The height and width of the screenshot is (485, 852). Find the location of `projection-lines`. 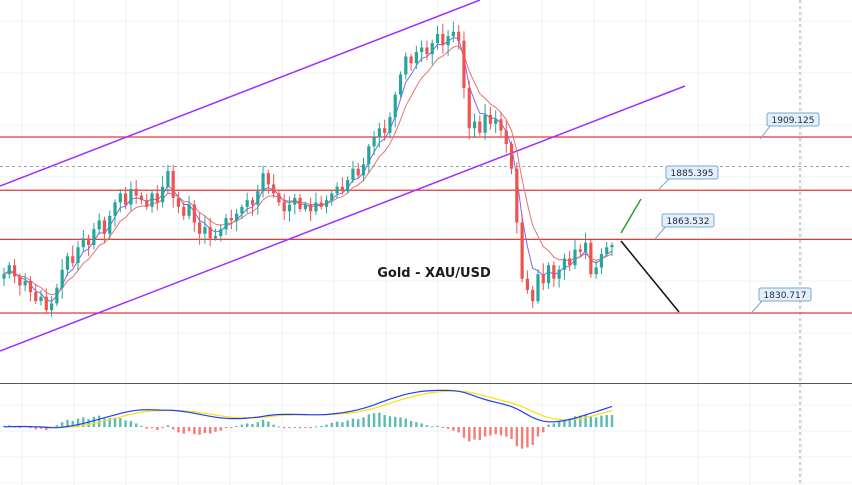

projection-lines is located at coordinates (650, 255).